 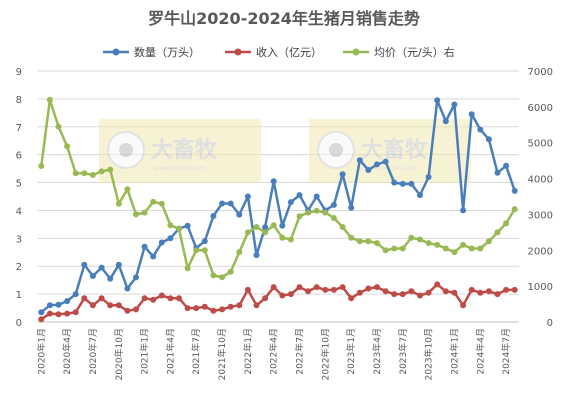 What do you see at coordinates (399, 52) in the screenshot?
I see `legend-item-avg-price: 均价（元/头）右` at bounding box center [399, 52].